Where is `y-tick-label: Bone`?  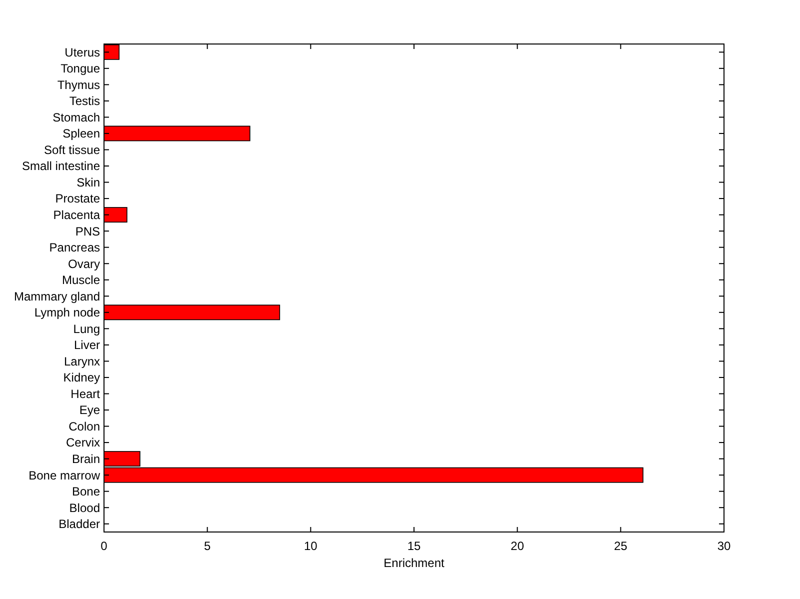
y-tick-label: Bone is located at coordinates (86, 491).